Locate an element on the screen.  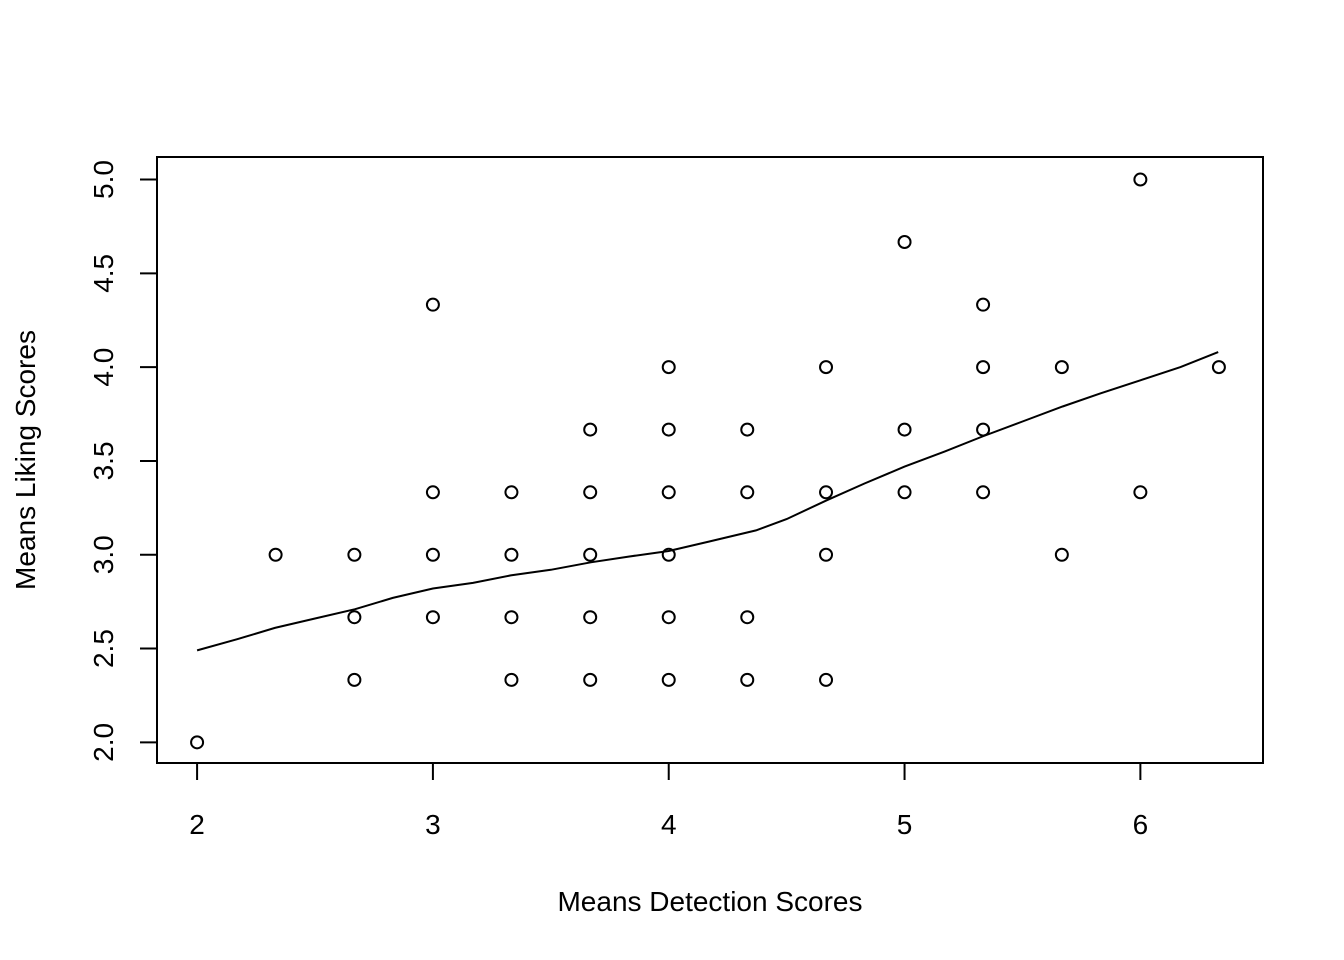
x-axis-title: Means Detection Scores is located at coordinates (709, 901).